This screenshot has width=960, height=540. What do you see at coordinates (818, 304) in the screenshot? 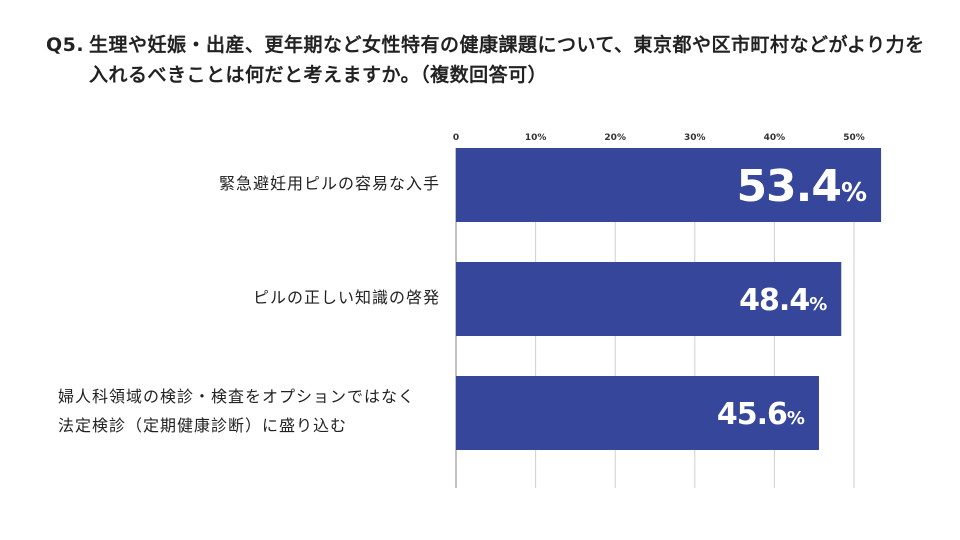
I see `value-label-2-unit: %` at bounding box center [818, 304].